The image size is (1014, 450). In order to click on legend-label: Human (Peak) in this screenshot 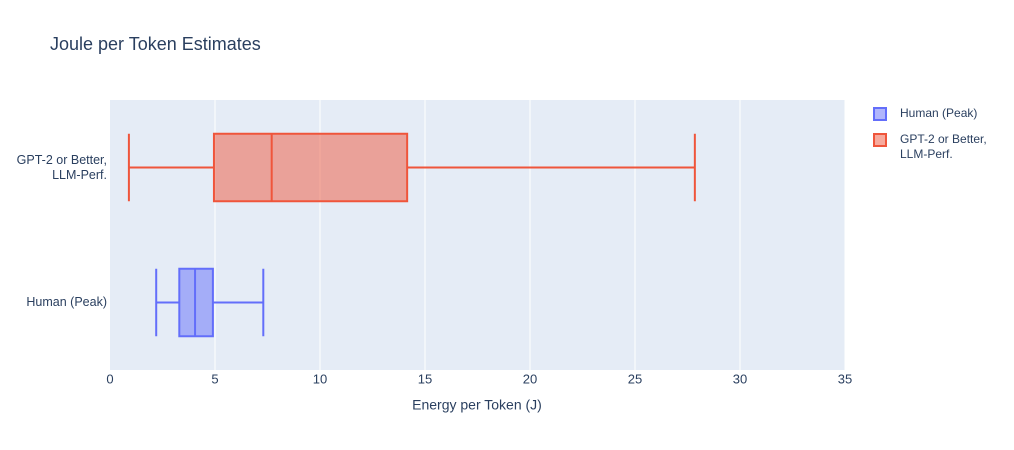, I will do `click(939, 113)`.